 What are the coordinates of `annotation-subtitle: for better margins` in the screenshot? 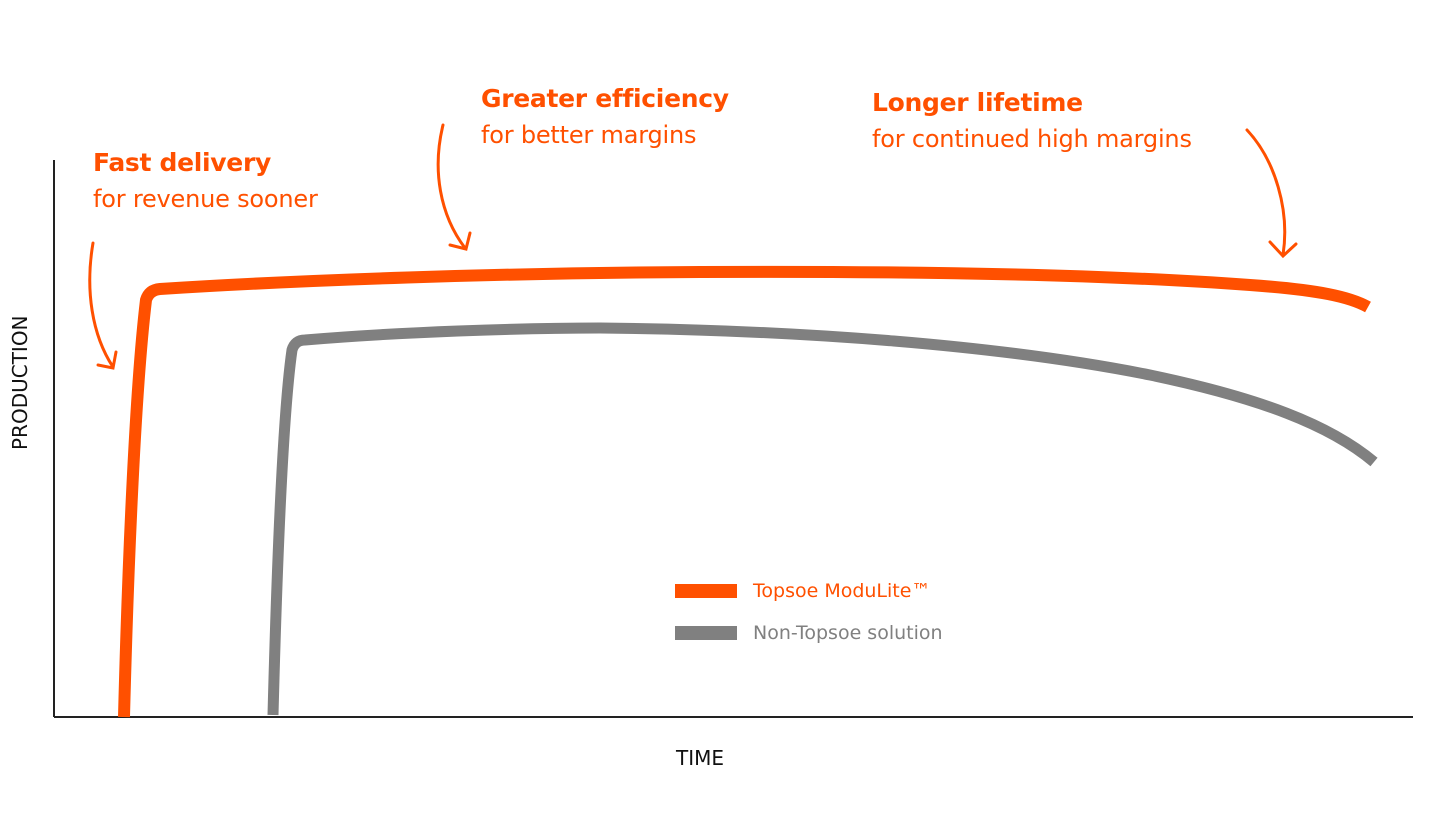 It's located at (589, 135).